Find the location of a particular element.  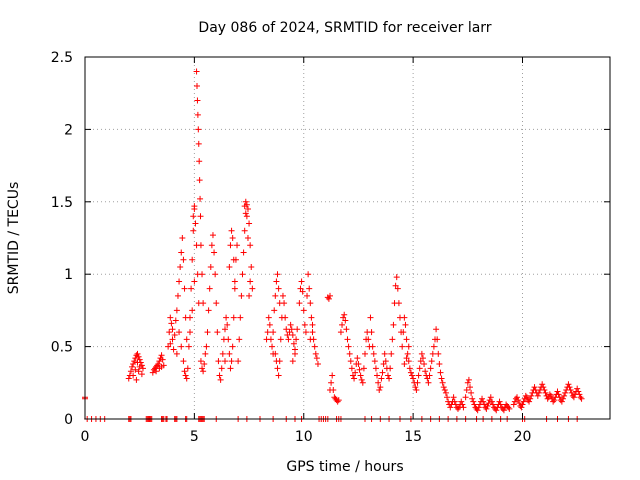

y-tick-label: 1 is located at coordinates (68, 275).